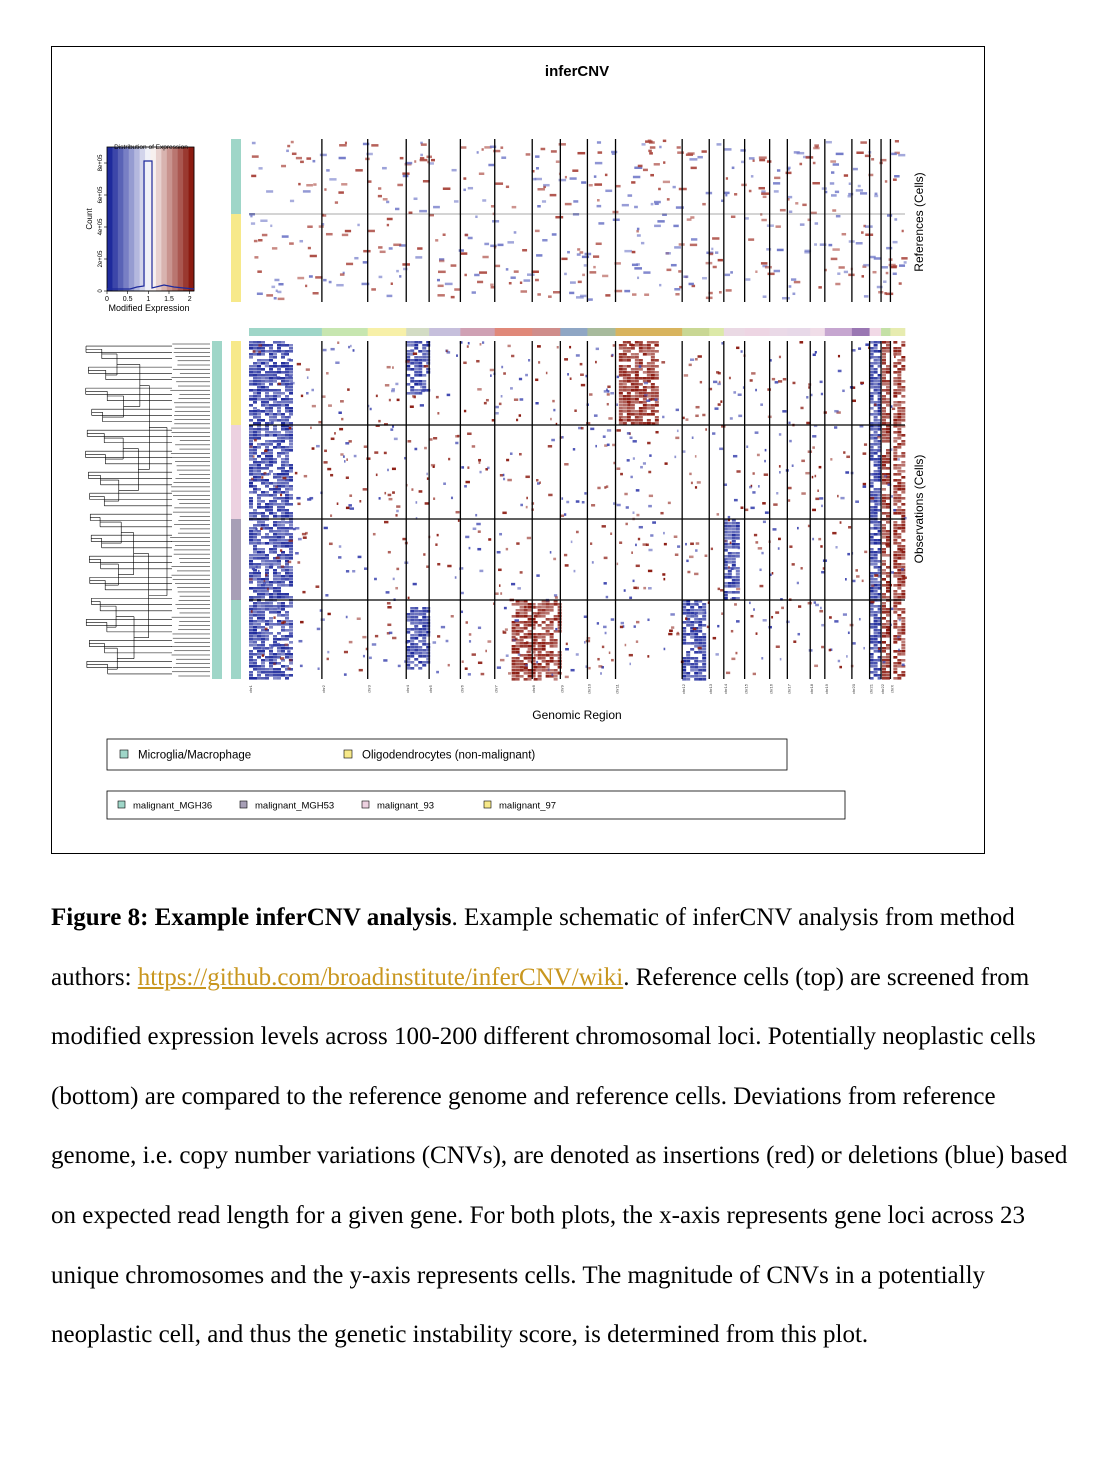 This screenshot has width=1114, height=1464. What do you see at coordinates (236, 258) in the screenshot?
I see `ref-annotation-oligodendrocytes` at bounding box center [236, 258].